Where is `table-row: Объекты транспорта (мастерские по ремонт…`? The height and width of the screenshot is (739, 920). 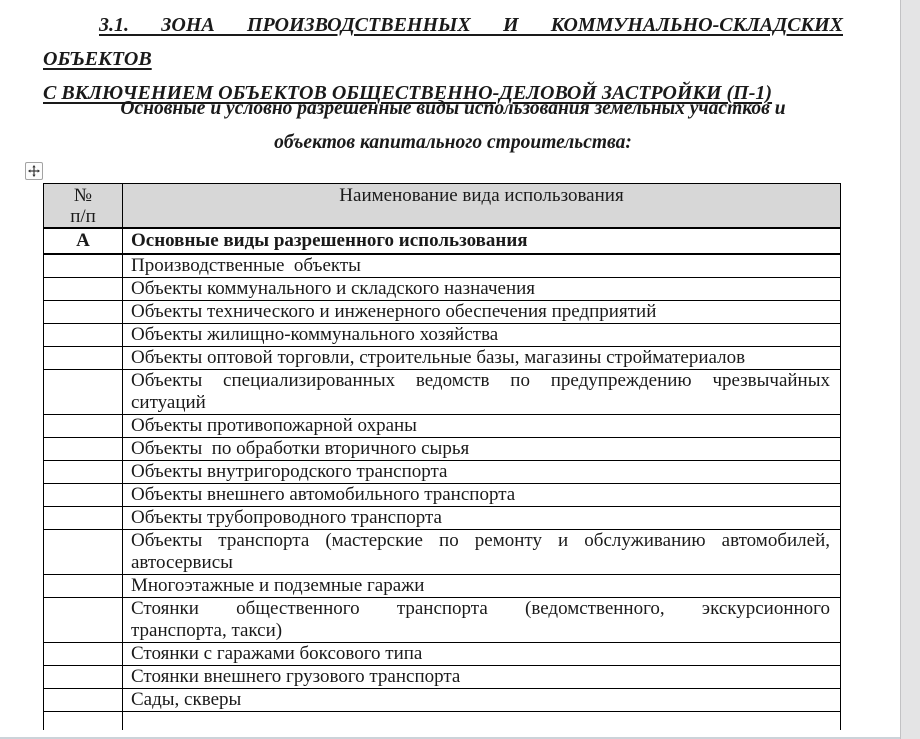 table-row: Объекты транспорта (мастерские по ремонт… is located at coordinates (442, 552).